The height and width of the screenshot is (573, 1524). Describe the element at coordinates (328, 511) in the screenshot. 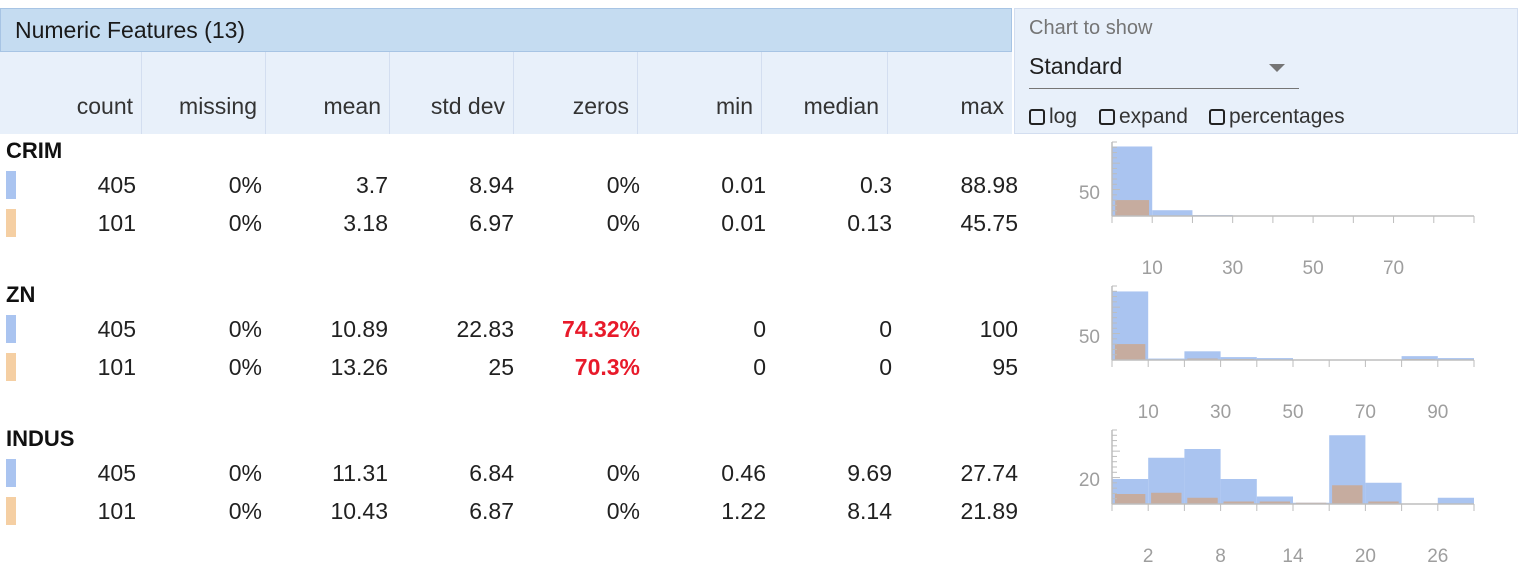

I see `cell-mean: 10.43` at that location.